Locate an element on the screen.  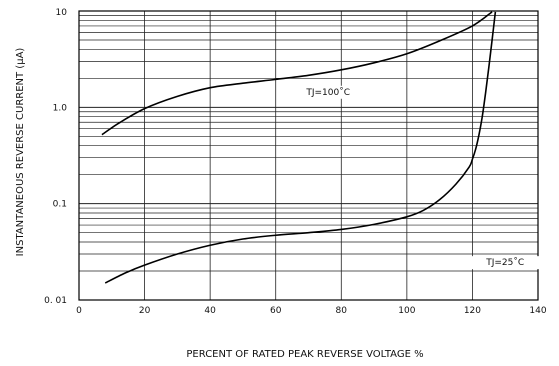
x-tick-label: 20 is located at coordinates (145, 311).